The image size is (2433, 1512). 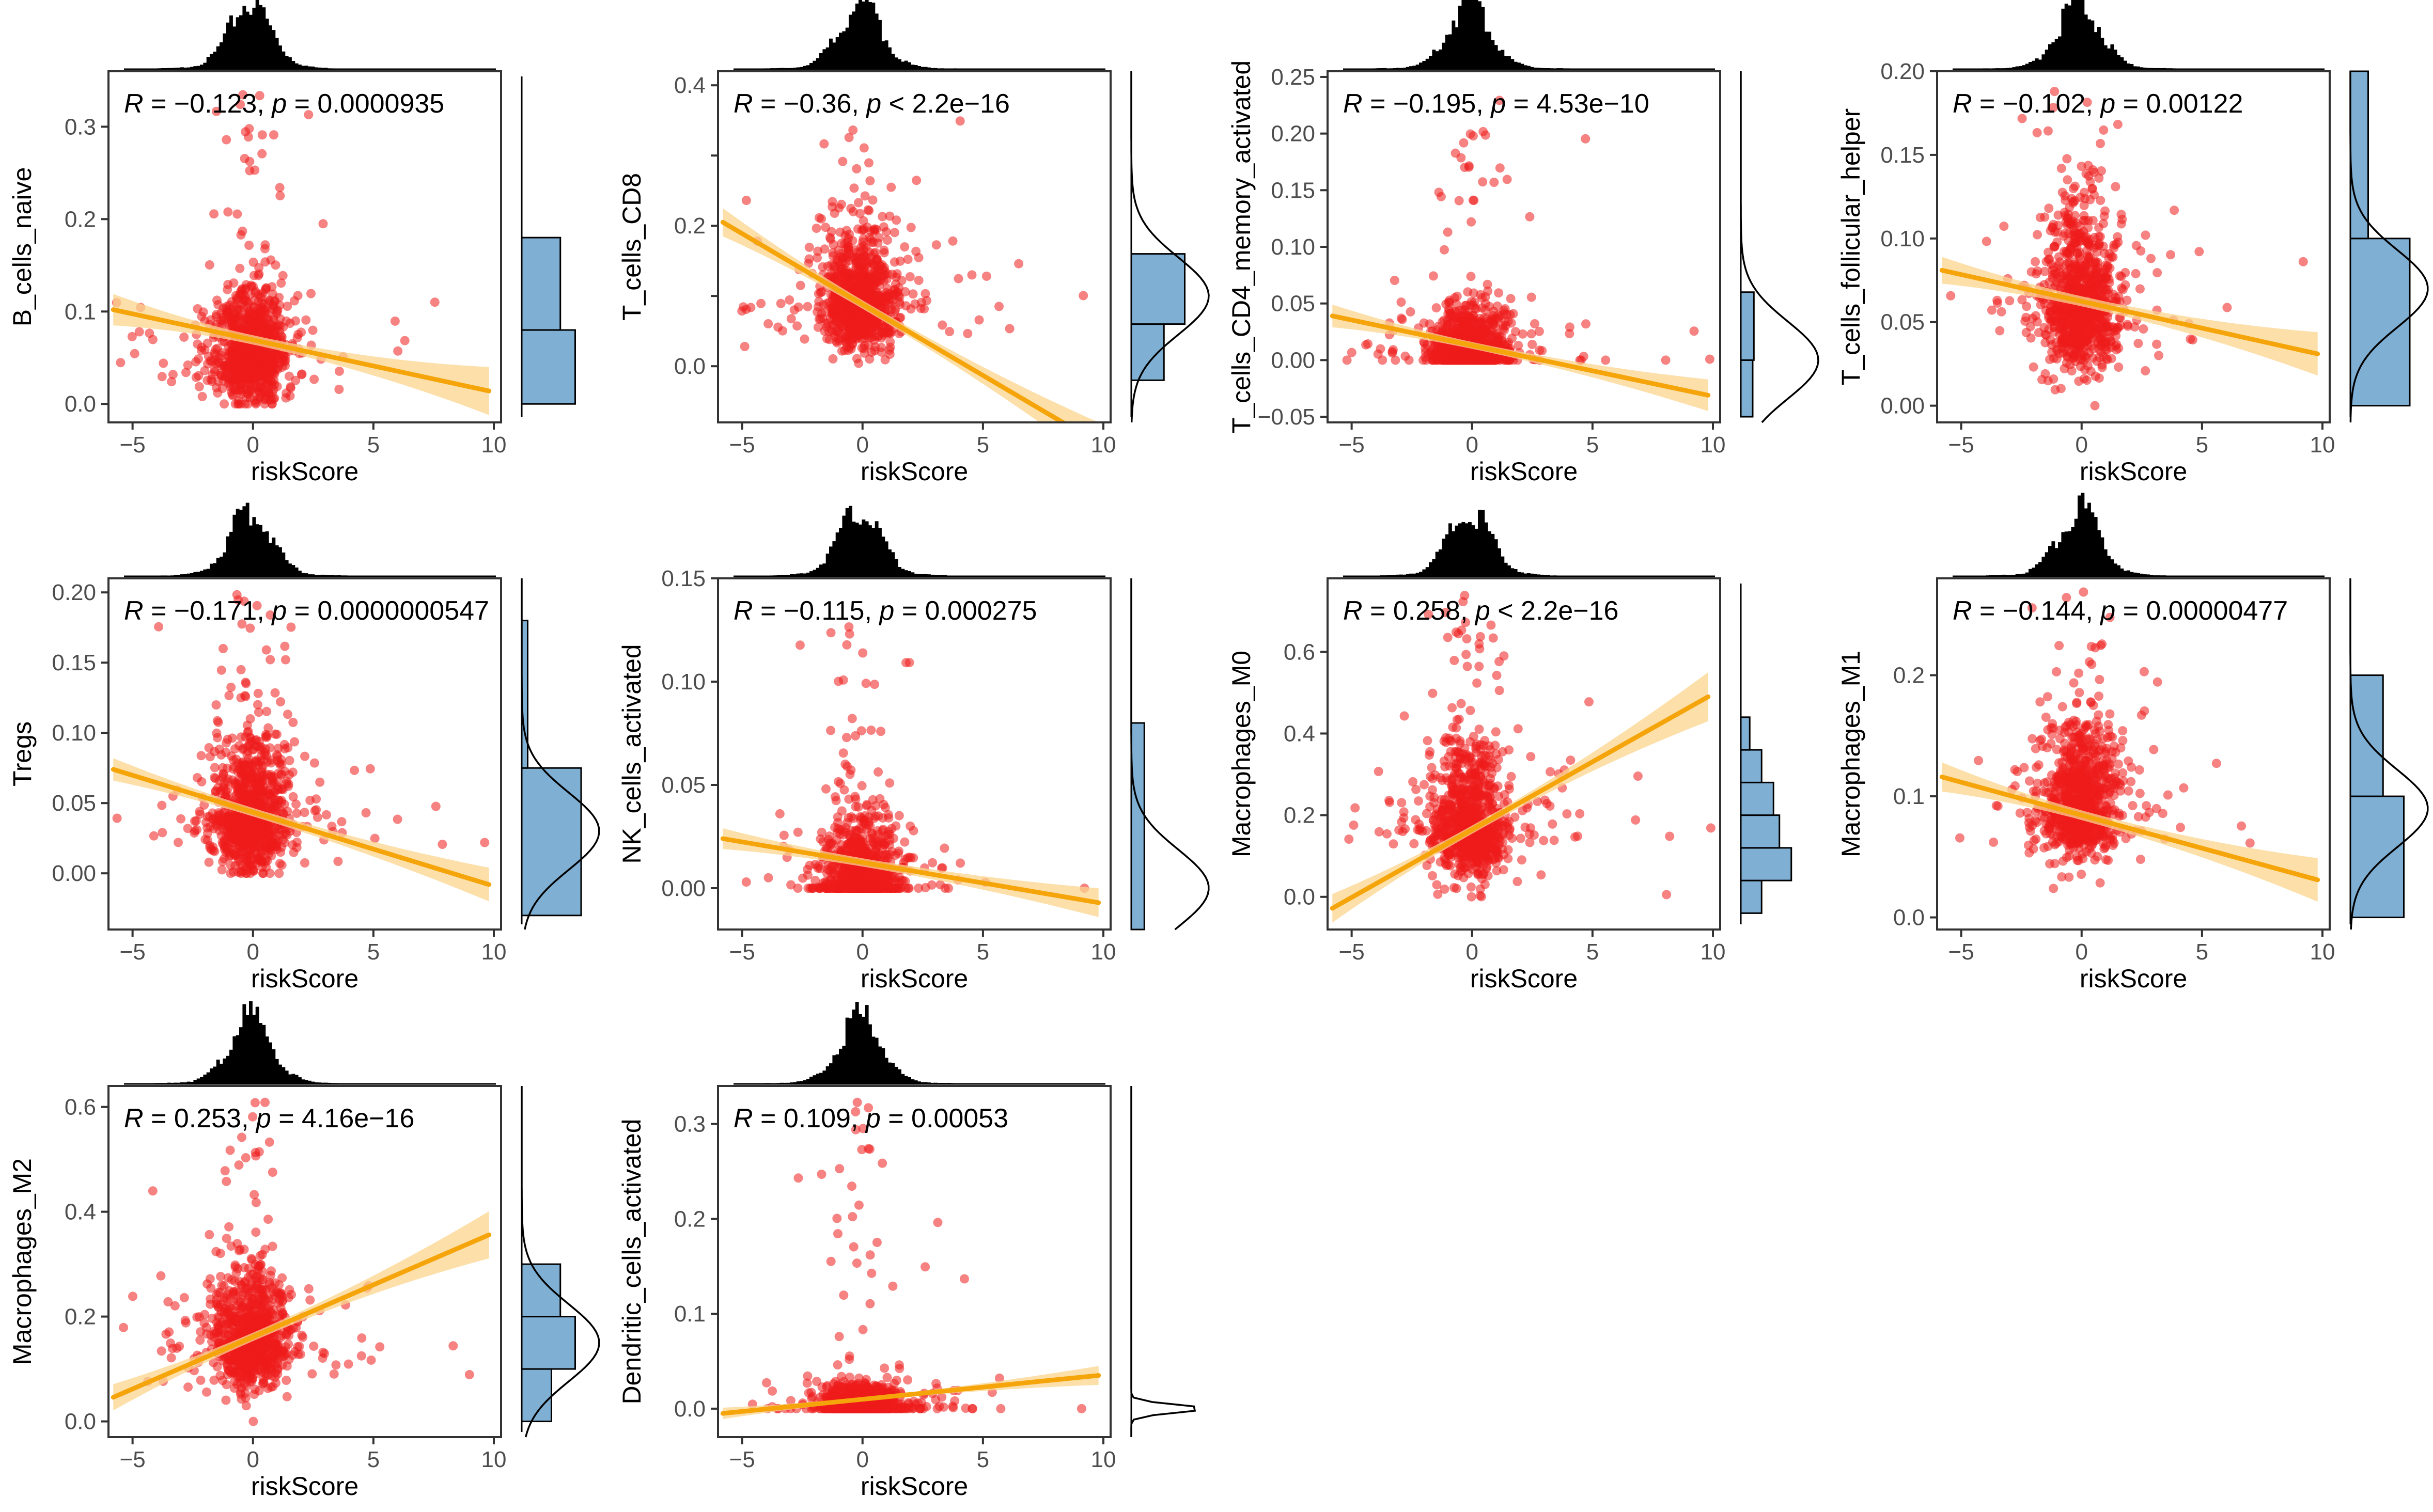 What do you see at coordinates (1524, 246) in the screenshot?
I see `plot-frame` at bounding box center [1524, 246].